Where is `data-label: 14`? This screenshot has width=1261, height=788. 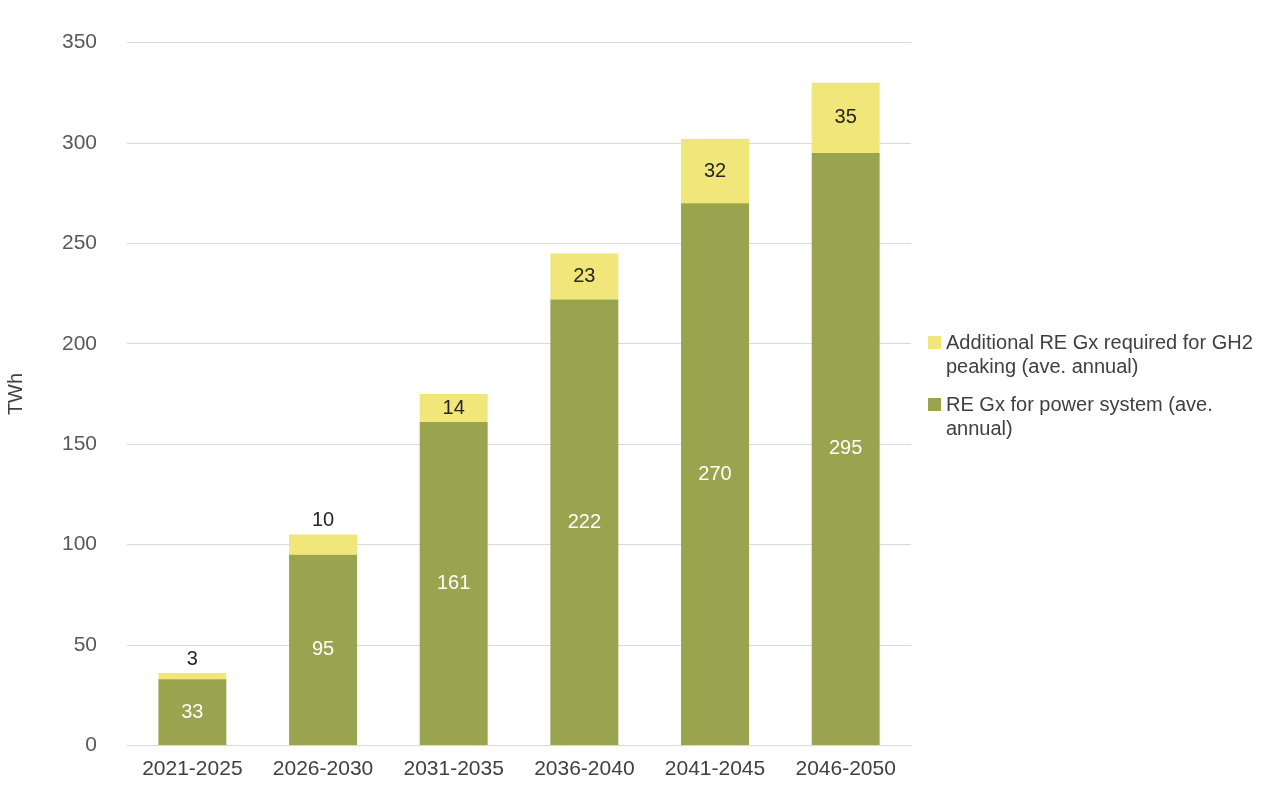 data-label: 14 is located at coordinates (453, 406).